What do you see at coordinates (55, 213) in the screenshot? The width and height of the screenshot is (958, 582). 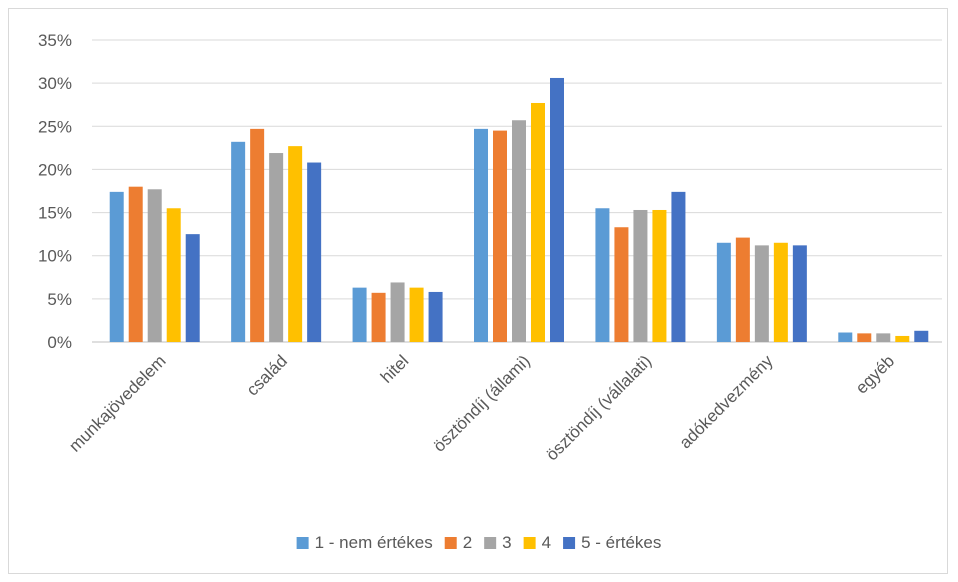 I see `y-tick-label: 15%` at bounding box center [55, 213].